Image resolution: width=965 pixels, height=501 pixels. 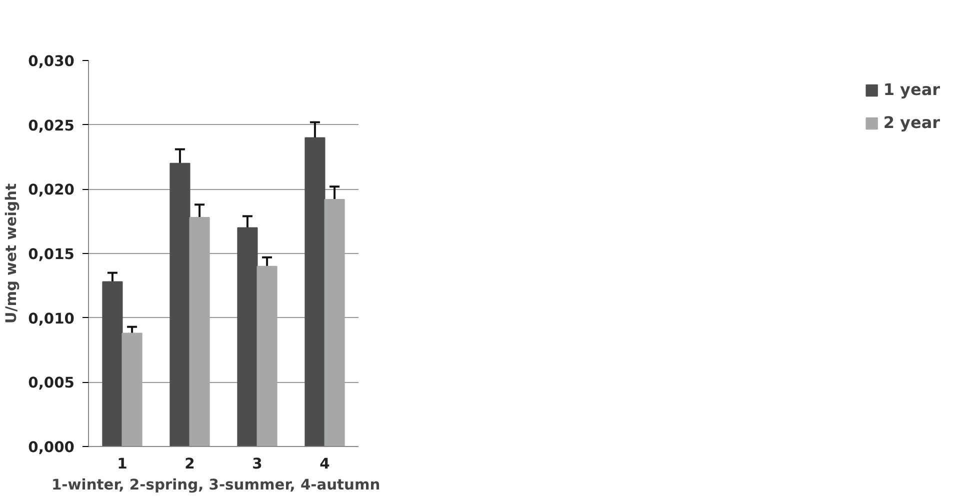 What do you see at coordinates (911, 122) in the screenshot?
I see `legend-label: 2 year` at bounding box center [911, 122].